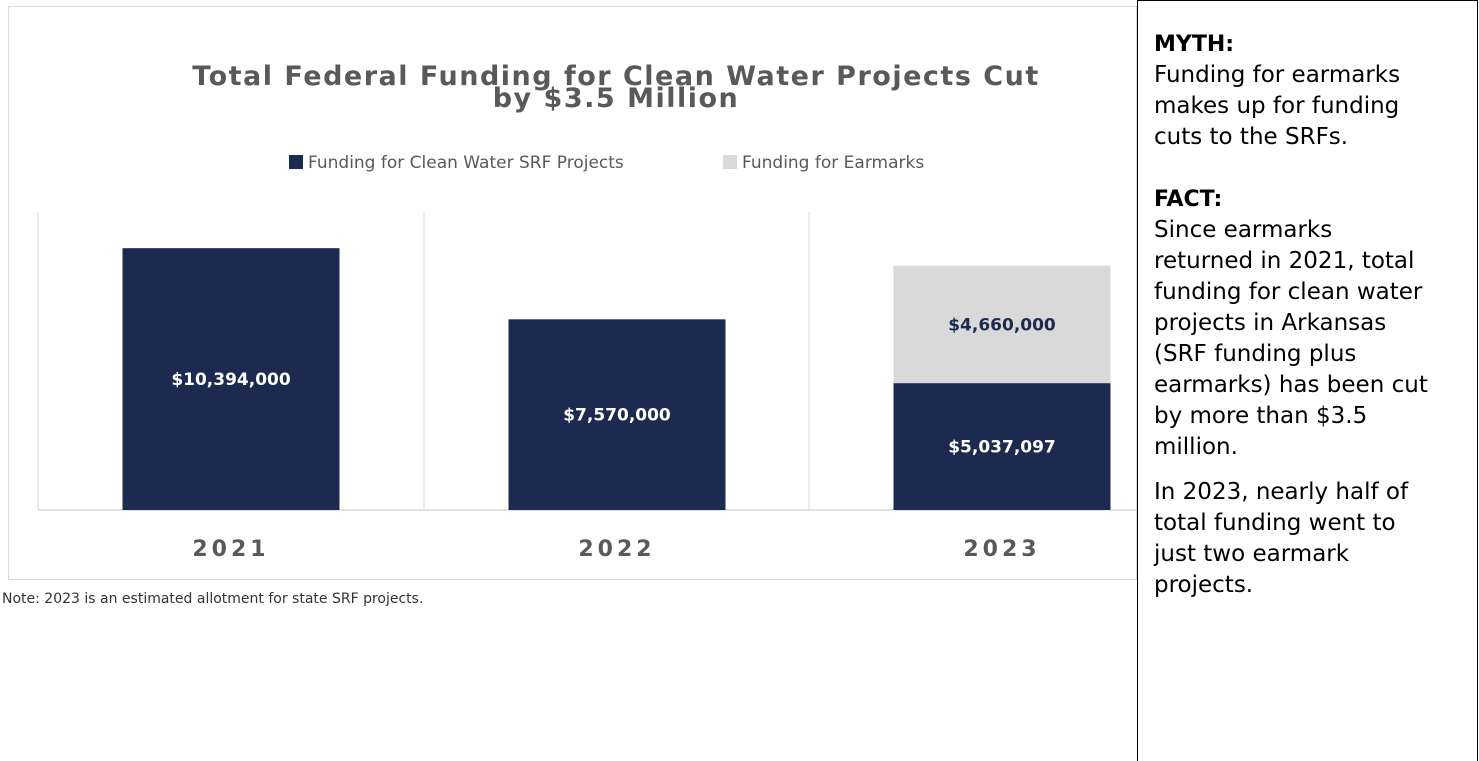 Image resolution: width=1479 pixels, height=761 pixels. What do you see at coordinates (1315, 523) in the screenshot?
I see `extra-line: total funding went to` at bounding box center [1315, 523].